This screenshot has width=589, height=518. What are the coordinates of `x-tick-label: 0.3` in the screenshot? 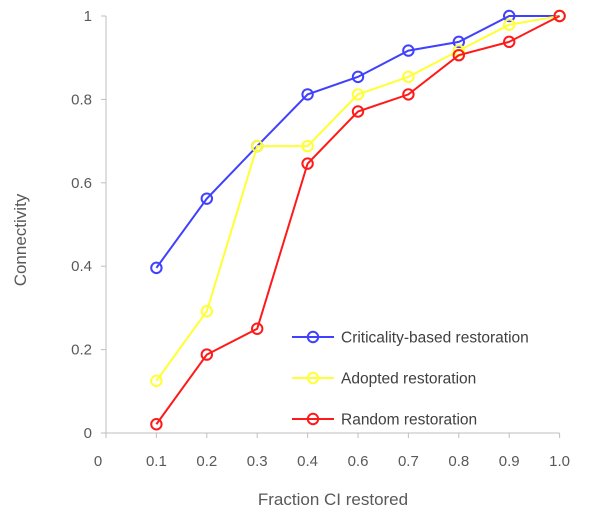 It's located at (257, 461).